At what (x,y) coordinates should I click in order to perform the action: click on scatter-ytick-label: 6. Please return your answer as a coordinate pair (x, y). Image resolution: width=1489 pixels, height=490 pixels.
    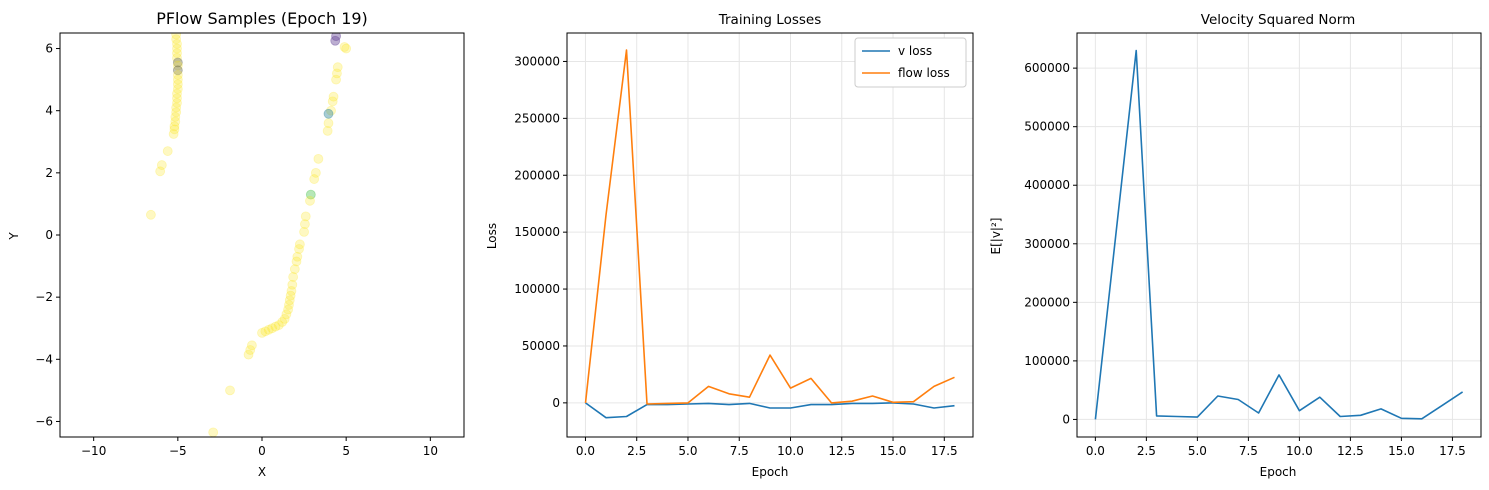
    Looking at the image, I should click on (49, 49).